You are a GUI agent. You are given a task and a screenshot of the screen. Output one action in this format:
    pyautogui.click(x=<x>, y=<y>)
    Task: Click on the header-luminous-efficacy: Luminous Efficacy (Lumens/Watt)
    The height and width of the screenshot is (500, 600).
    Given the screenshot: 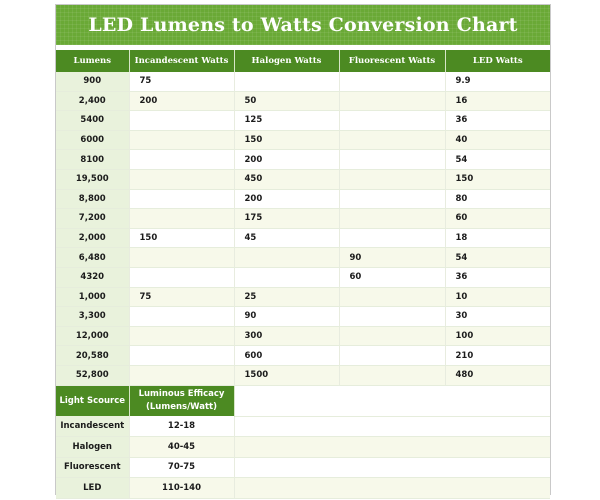 What is the action you would take?
    pyautogui.click(x=181, y=401)
    